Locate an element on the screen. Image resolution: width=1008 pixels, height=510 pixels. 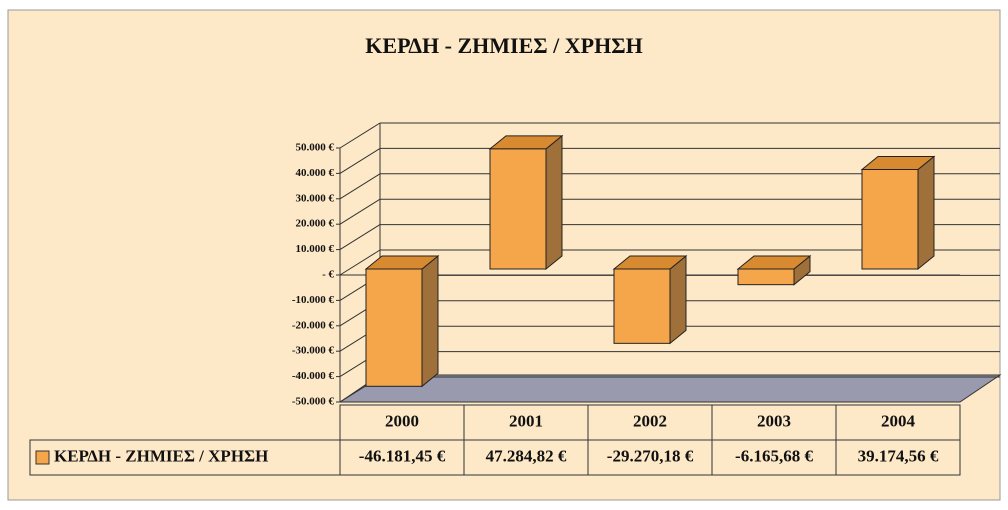
value-label: -46.181,45 € is located at coordinates (402, 455).